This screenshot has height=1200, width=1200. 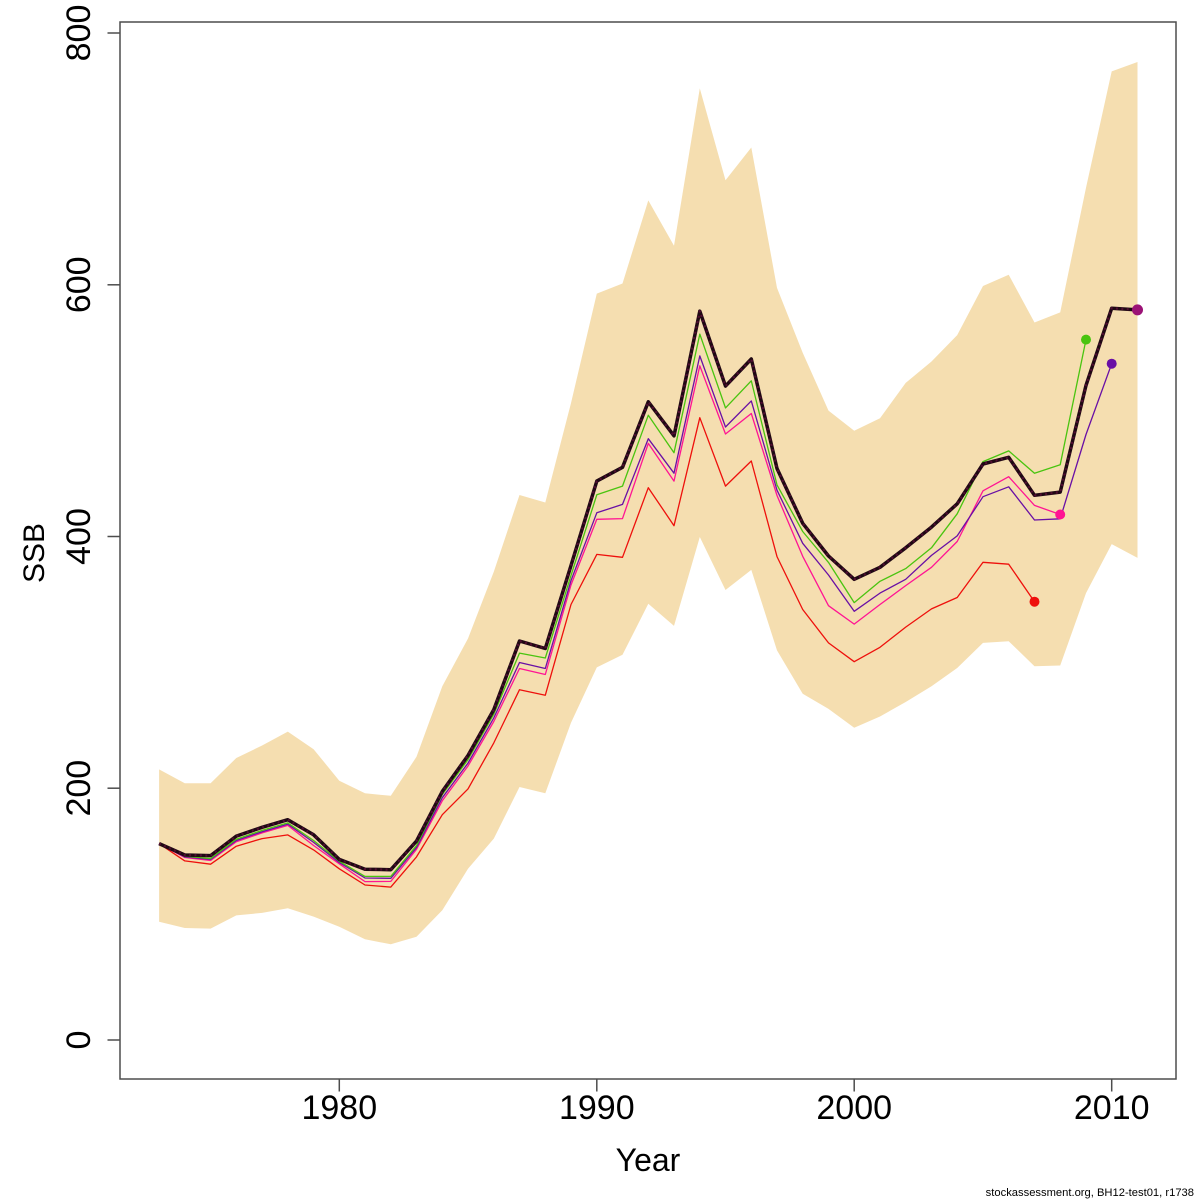 What do you see at coordinates (597, 1108) in the screenshot?
I see `svg-text: 1990` at bounding box center [597, 1108].